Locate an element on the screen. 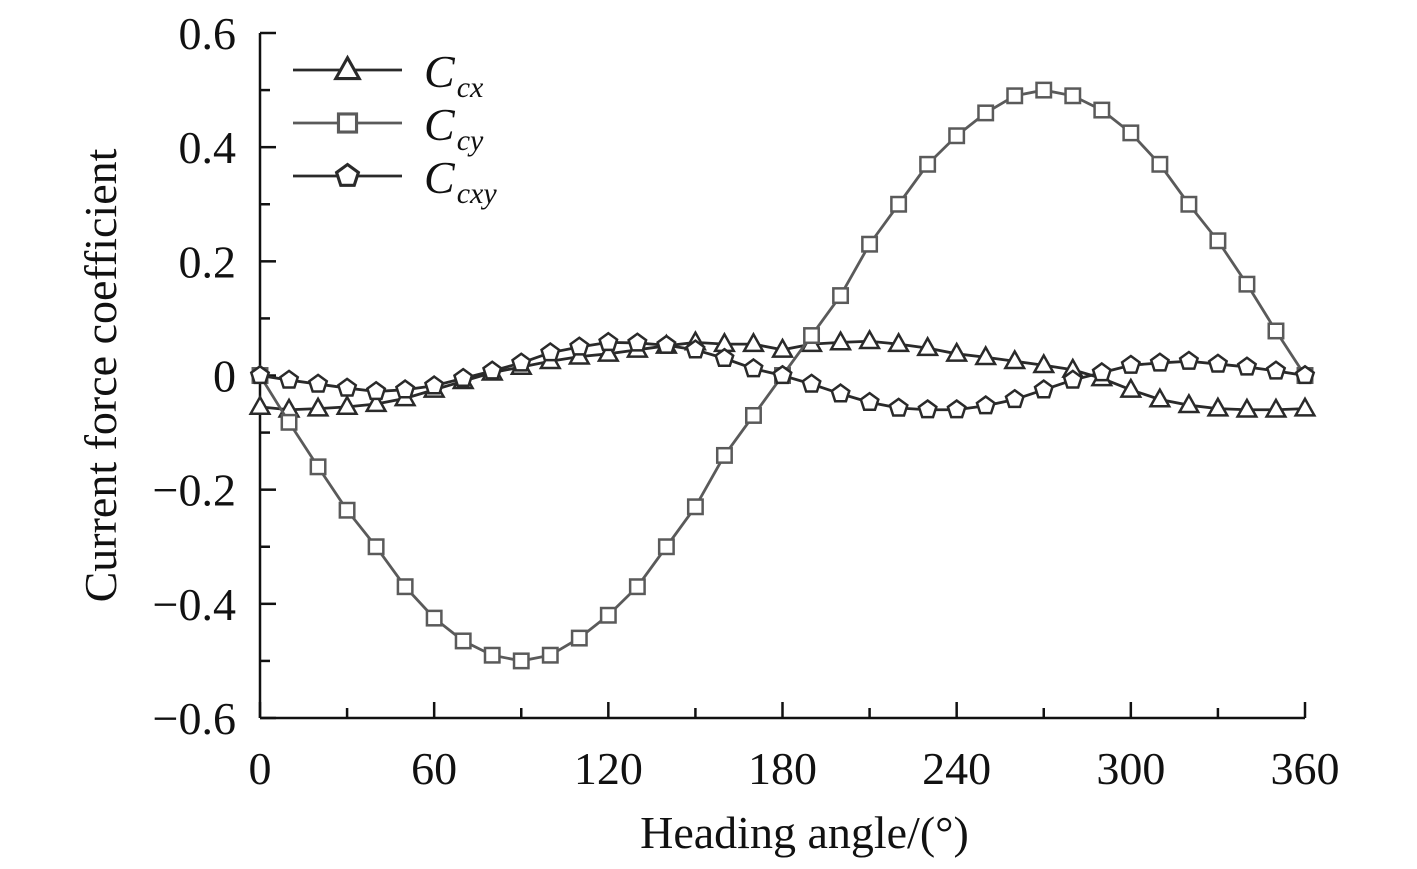 The width and height of the screenshot is (1417, 869). legend-label: Ccx is located at coordinates (454, 75).